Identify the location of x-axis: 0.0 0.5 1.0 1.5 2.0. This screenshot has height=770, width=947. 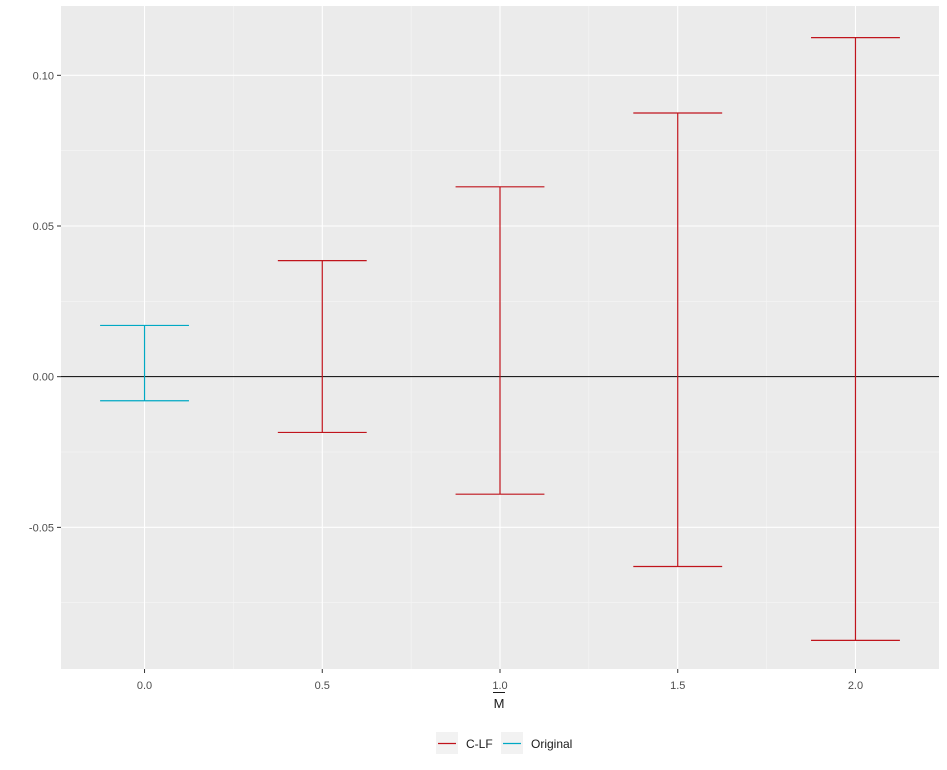
(500, 680).